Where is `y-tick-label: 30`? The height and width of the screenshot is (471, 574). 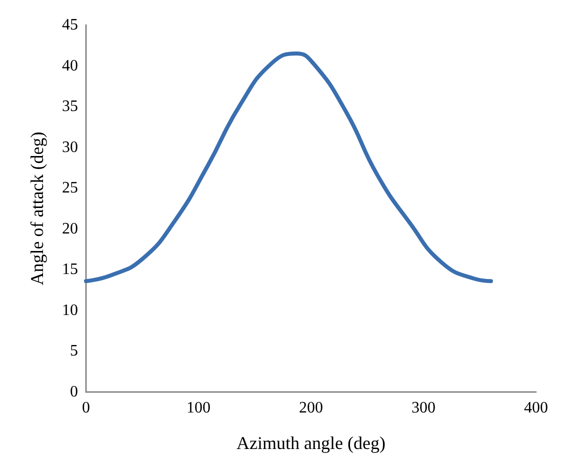
y-tick-label: 30 is located at coordinates (70, 147).